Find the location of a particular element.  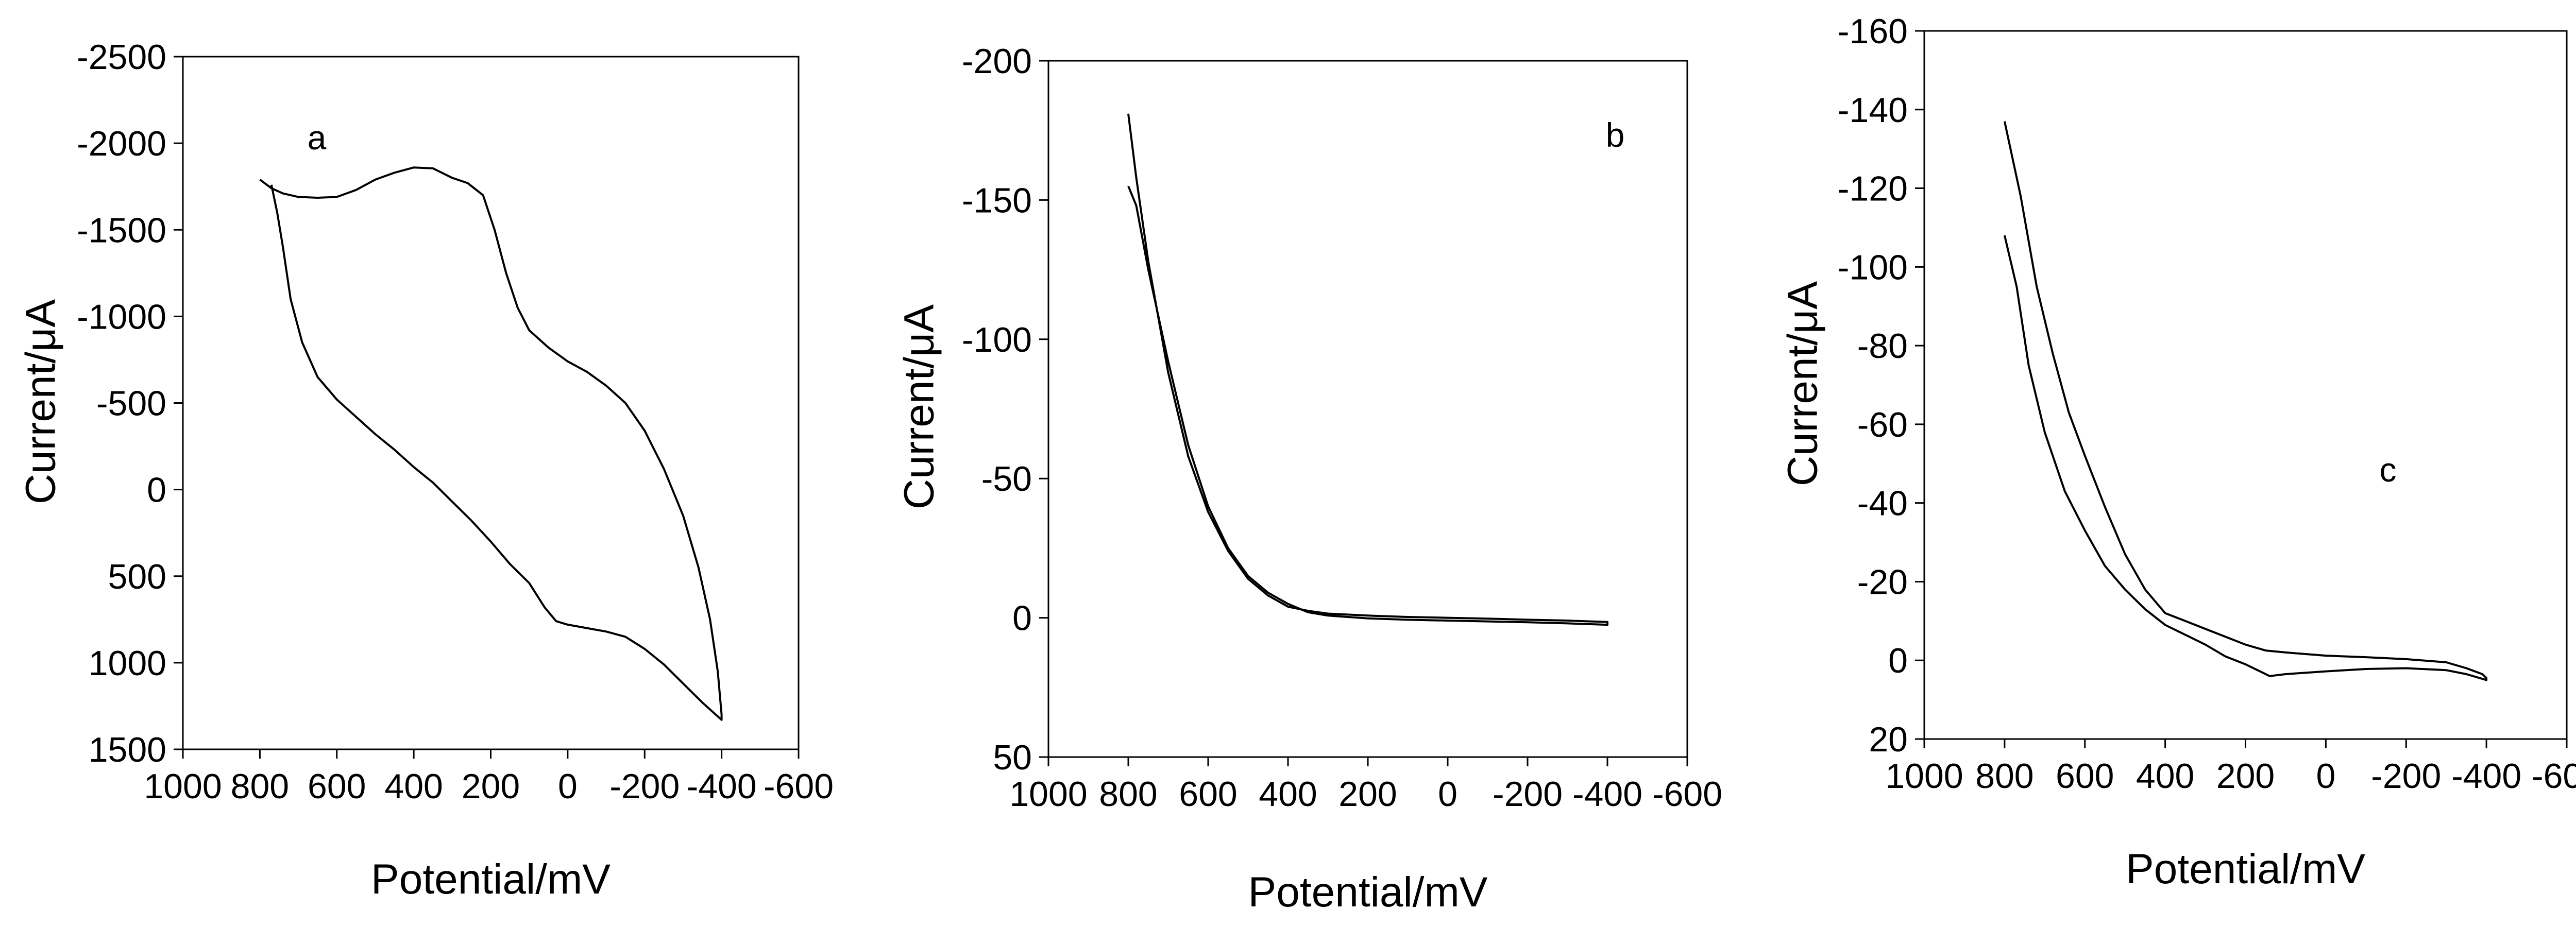

y-tick-label: 1000 is located at coordinates (127, 663).